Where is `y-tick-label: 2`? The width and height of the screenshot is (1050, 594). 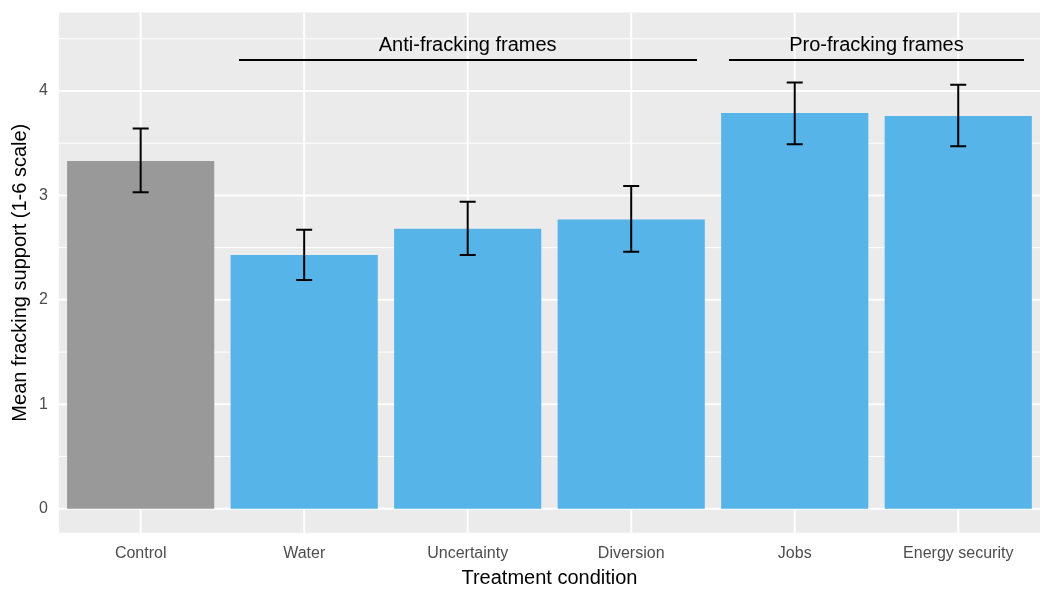
y-tick-label: 2 is located at coordinates (43, 299).